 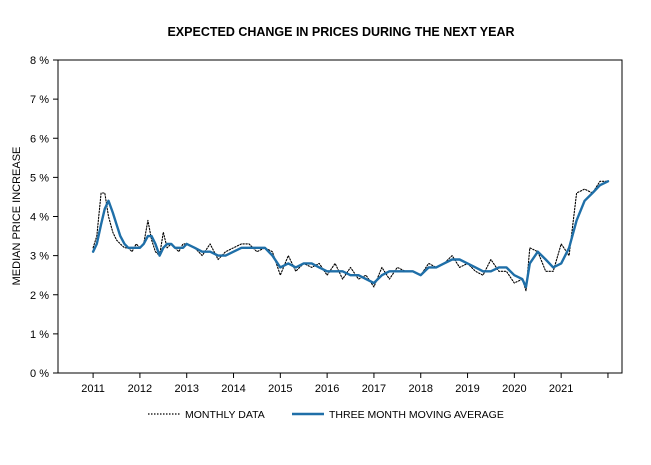 I want to click on x-tick-label: 2020, so click(x=514, y=389).